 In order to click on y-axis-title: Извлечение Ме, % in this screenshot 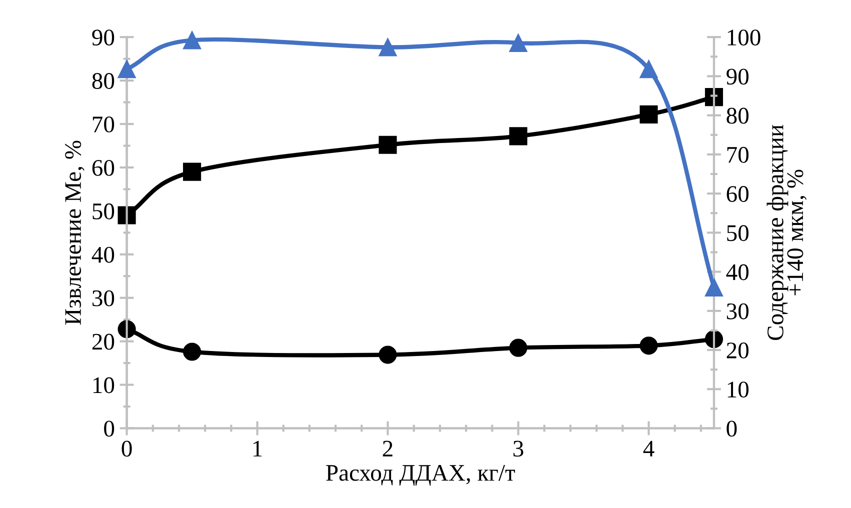, I will do `click(74, 232)`.